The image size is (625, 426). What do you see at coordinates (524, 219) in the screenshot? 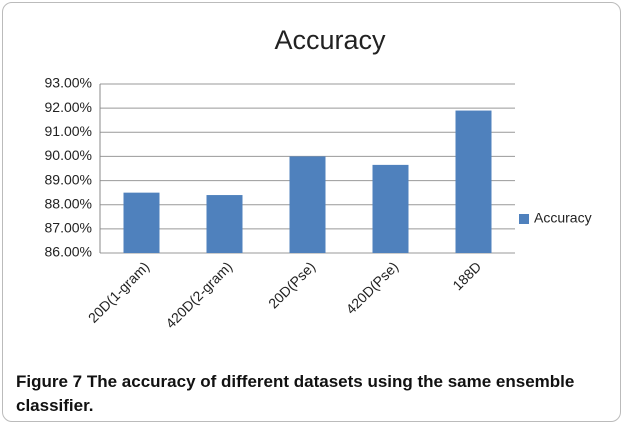
I see `legend-swatch` at bounding box center [524, 219].